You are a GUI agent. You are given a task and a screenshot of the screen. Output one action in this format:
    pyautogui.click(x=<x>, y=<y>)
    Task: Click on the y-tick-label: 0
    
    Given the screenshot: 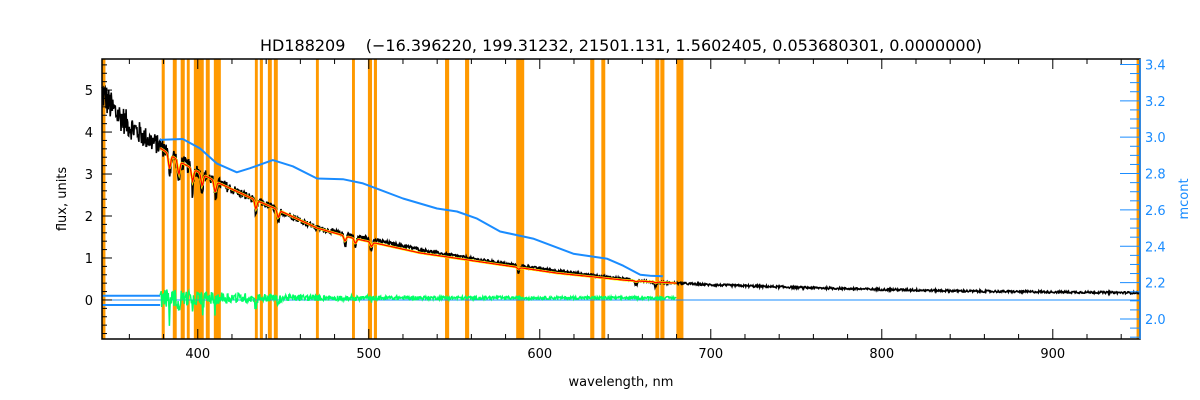 What is the action you would take?
    pyautogui.click(x=89, y=301)
    